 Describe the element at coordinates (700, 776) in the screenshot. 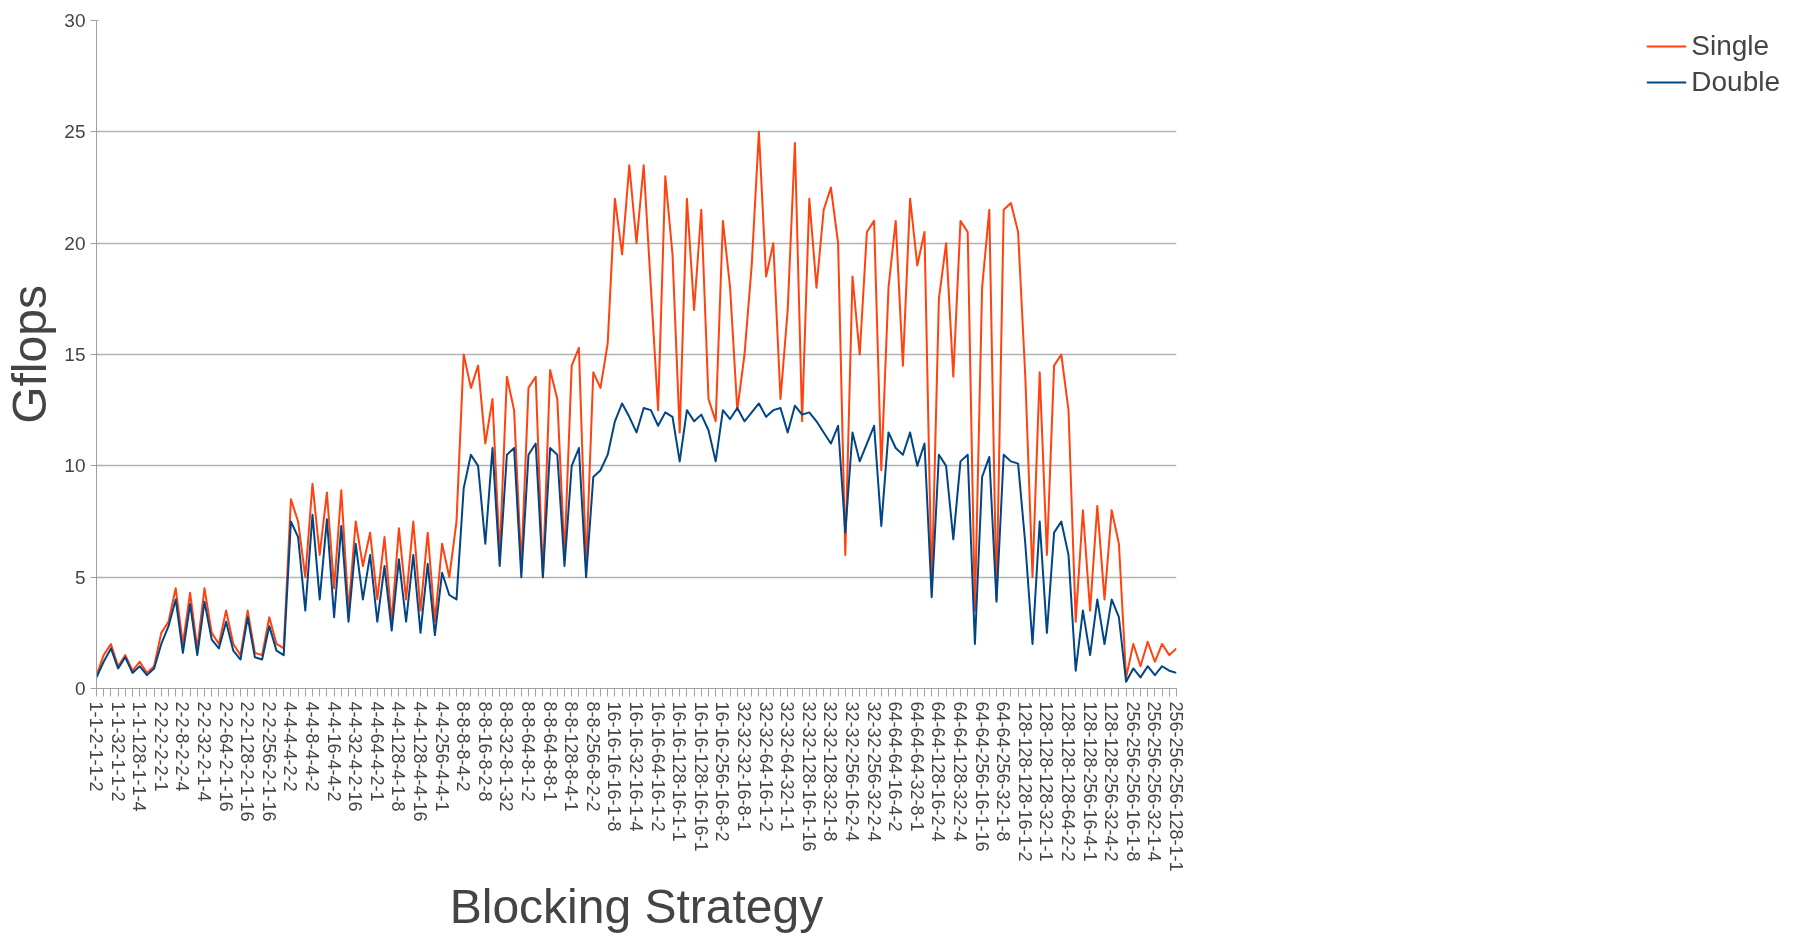

I see `x-tick-label: 16-16-128-16-16-1` at that location.